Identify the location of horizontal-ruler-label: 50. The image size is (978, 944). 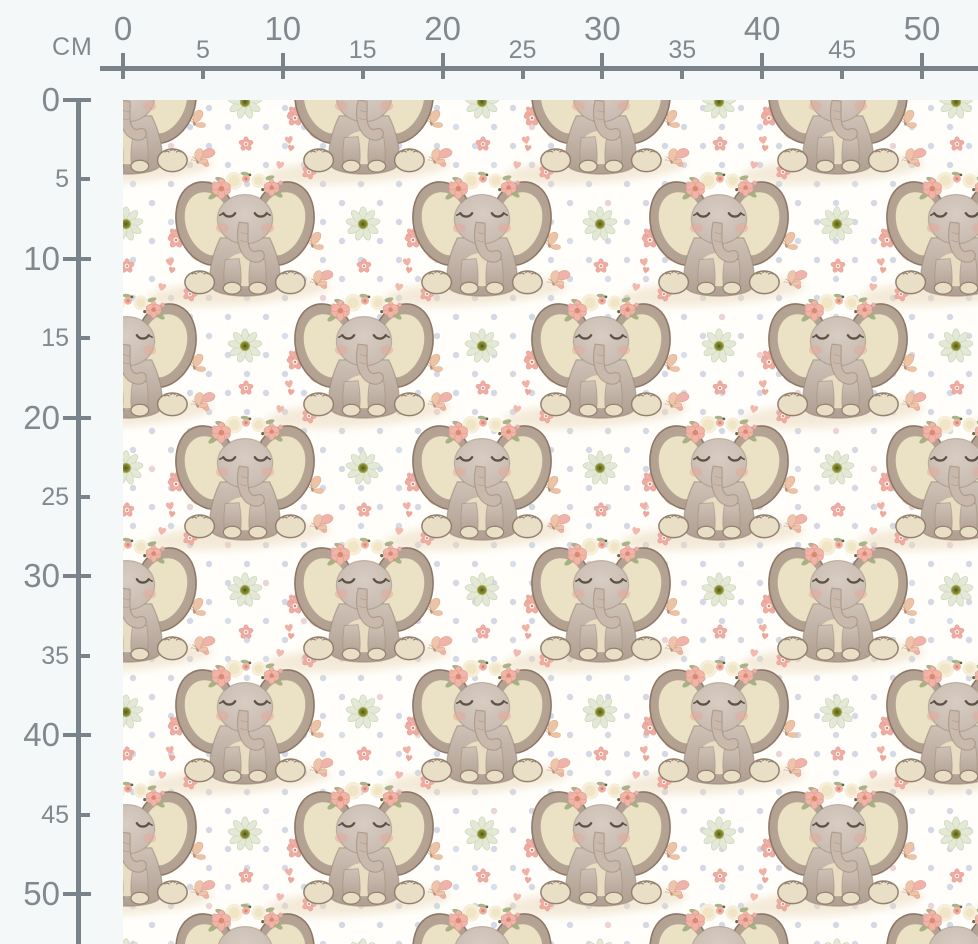
(922, 28).